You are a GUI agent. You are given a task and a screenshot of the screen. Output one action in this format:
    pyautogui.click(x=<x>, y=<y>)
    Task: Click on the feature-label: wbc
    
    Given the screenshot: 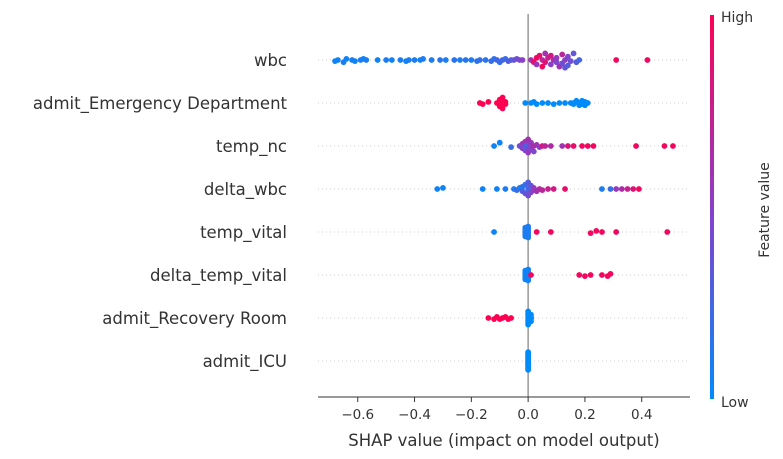 What is the action you would take?
    pyautogui.click(x=270, y=60)
    